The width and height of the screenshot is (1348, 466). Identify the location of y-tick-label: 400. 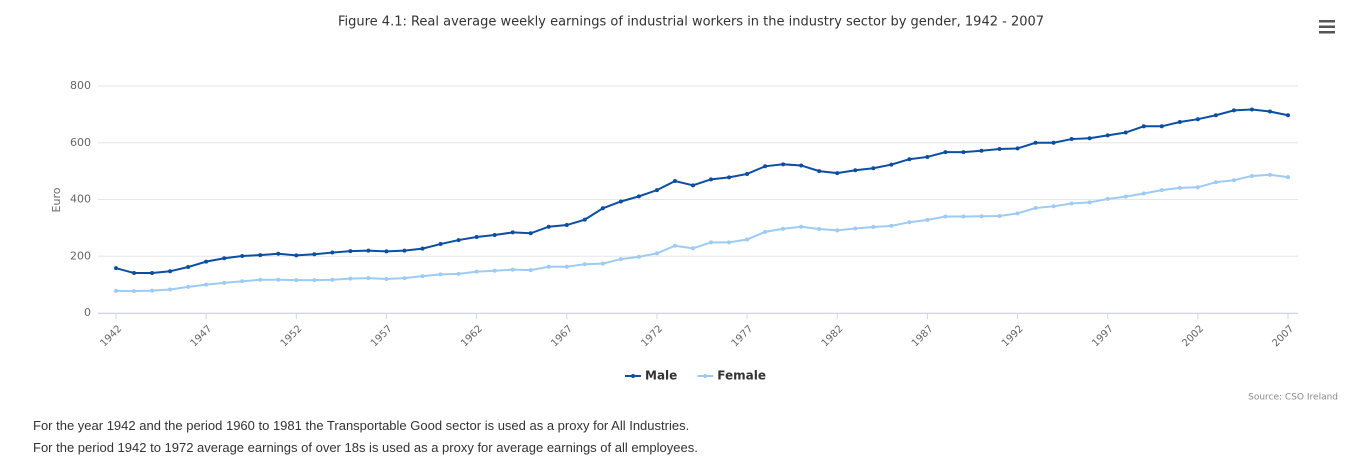
(80, 199).